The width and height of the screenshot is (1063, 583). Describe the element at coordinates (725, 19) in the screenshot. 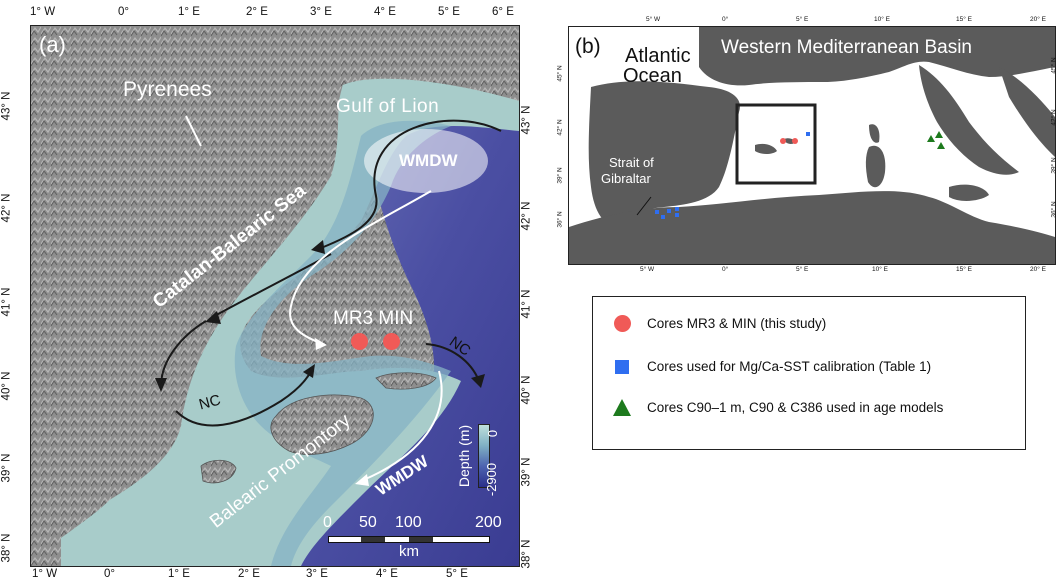

I see `panel-b-top-tick: 0°` at that location.